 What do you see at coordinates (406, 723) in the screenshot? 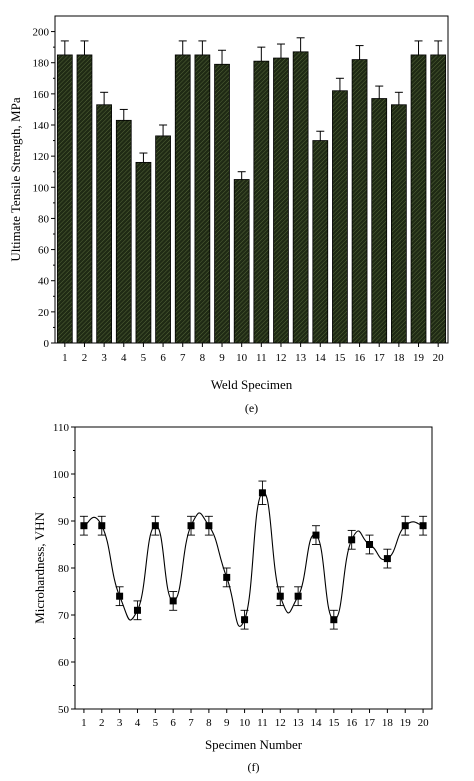
I see `x-tick-label-f: 19` at bounding box center [406, 723].